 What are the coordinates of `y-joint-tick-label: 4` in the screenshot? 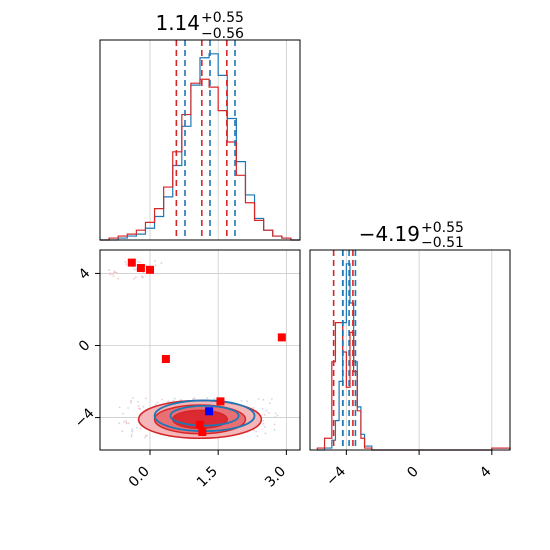 It's located at (85, 274).